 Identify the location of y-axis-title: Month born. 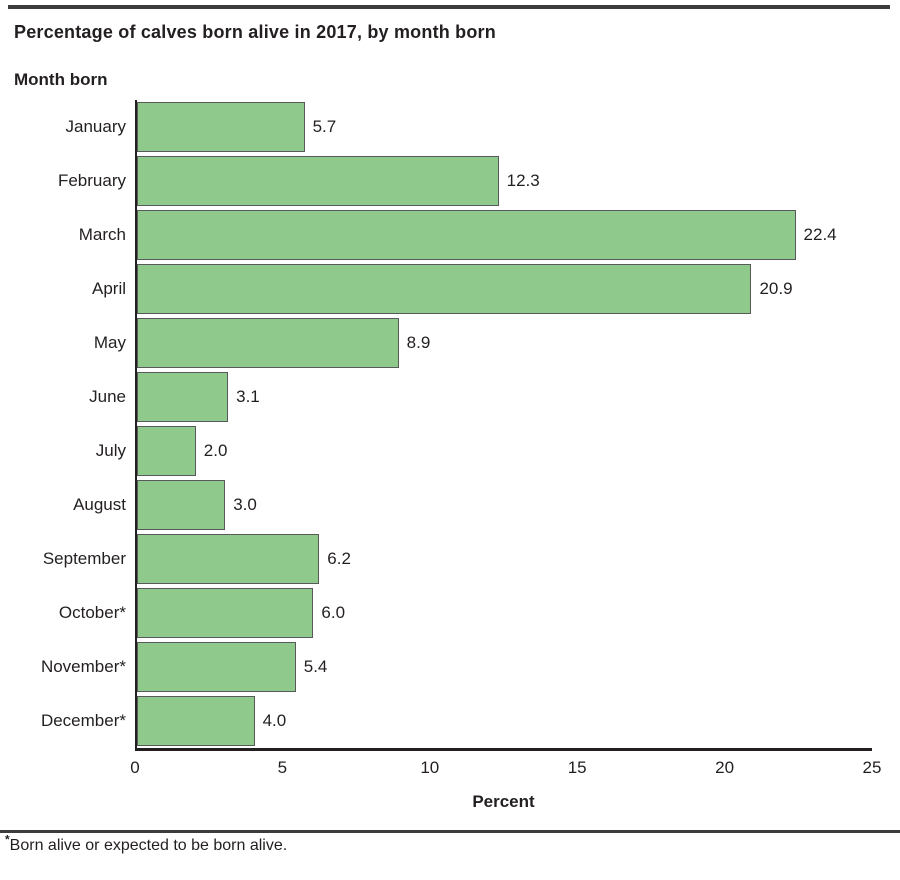
(61, 79).